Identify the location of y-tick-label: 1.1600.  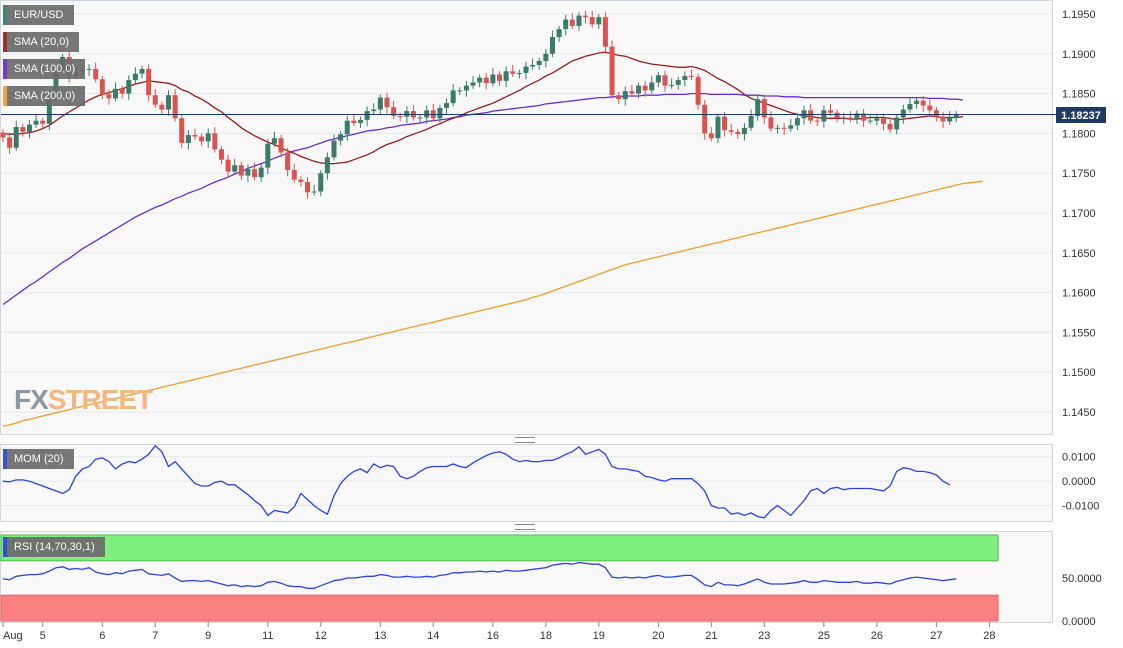
(1079, 294).